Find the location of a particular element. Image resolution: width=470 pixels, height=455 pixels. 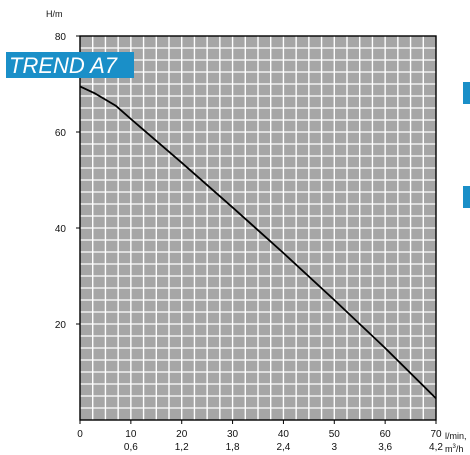

chart-title: TREND A7 is located at coordinates (63, 65).